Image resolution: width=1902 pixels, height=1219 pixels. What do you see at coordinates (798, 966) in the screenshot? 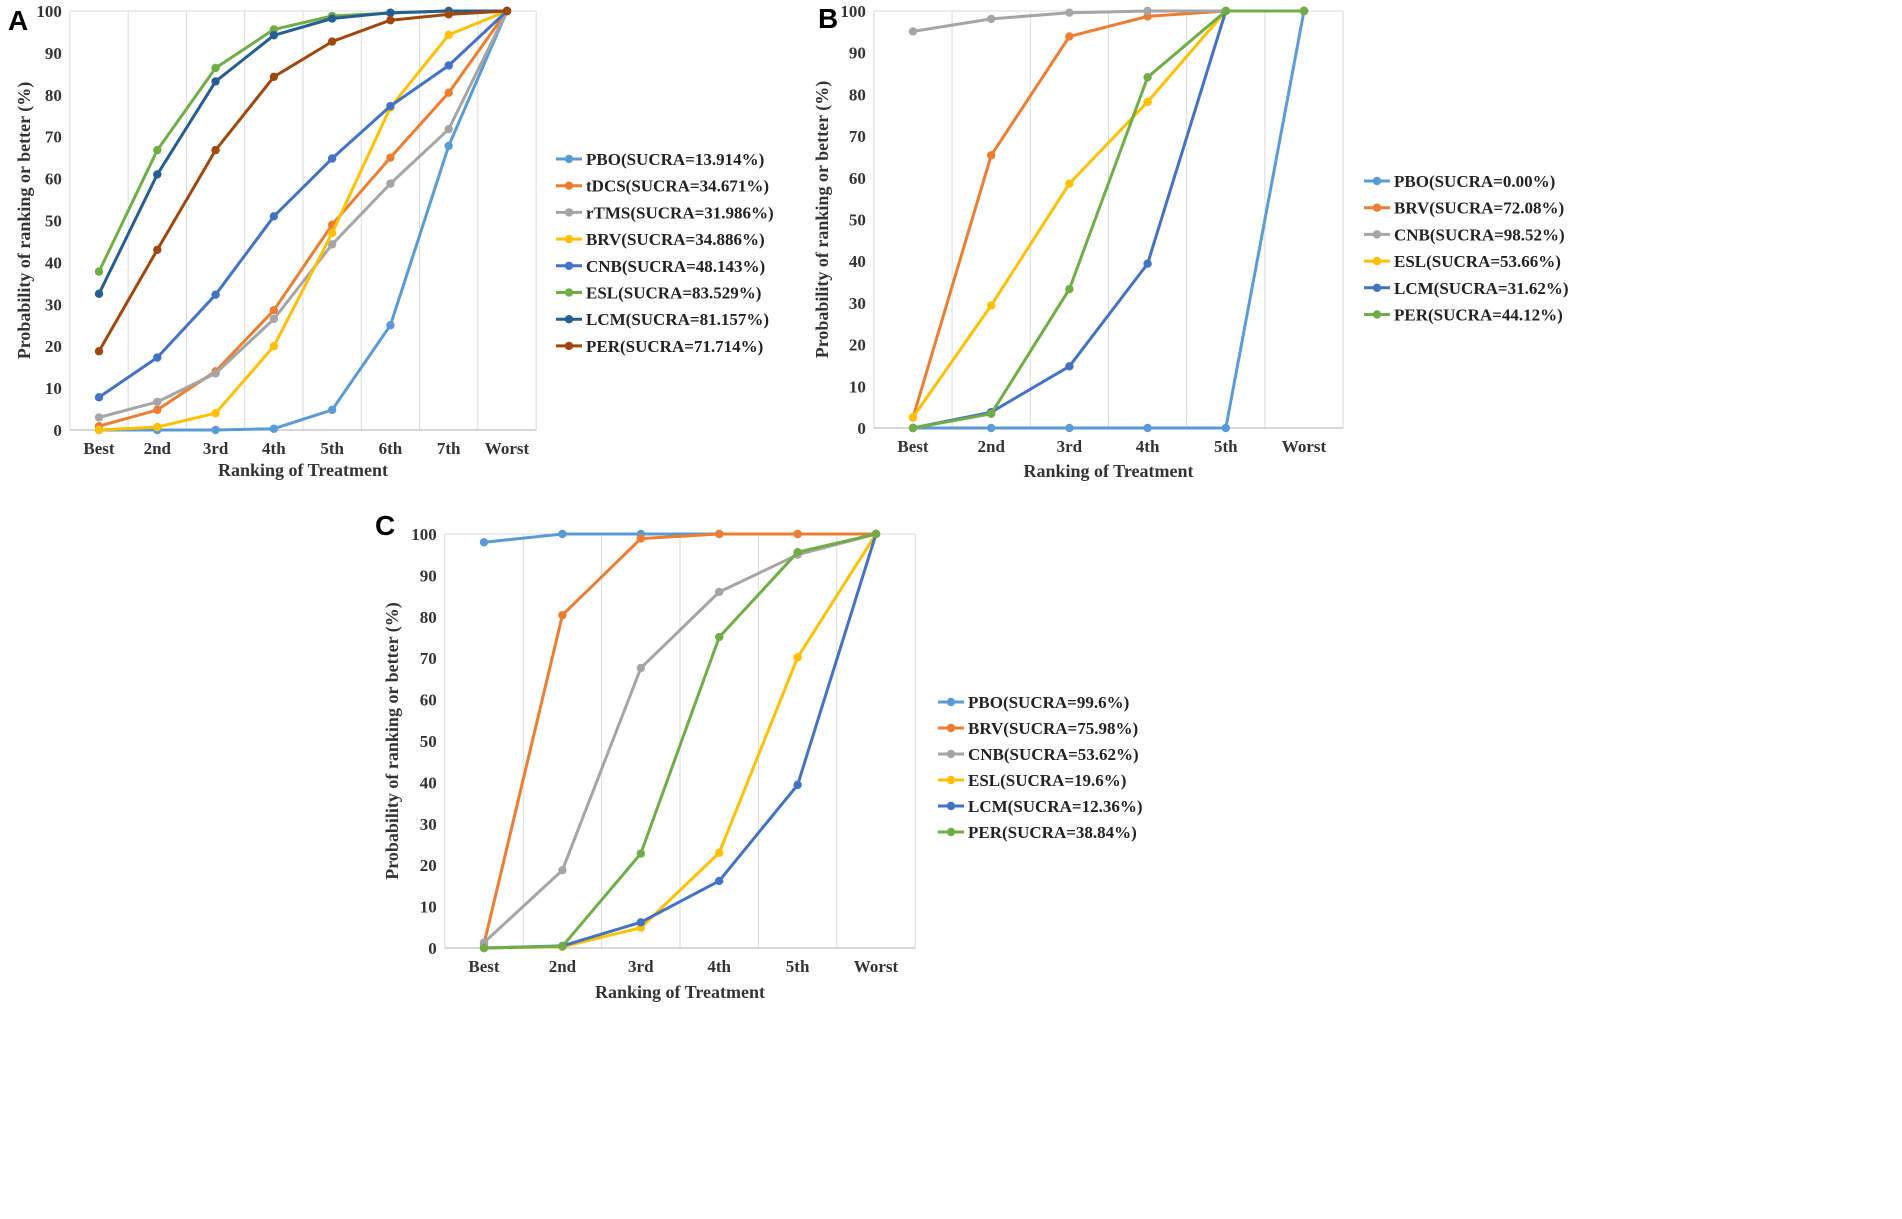
I see `x-tick-label: 5th` at bounding box center [798, 966].